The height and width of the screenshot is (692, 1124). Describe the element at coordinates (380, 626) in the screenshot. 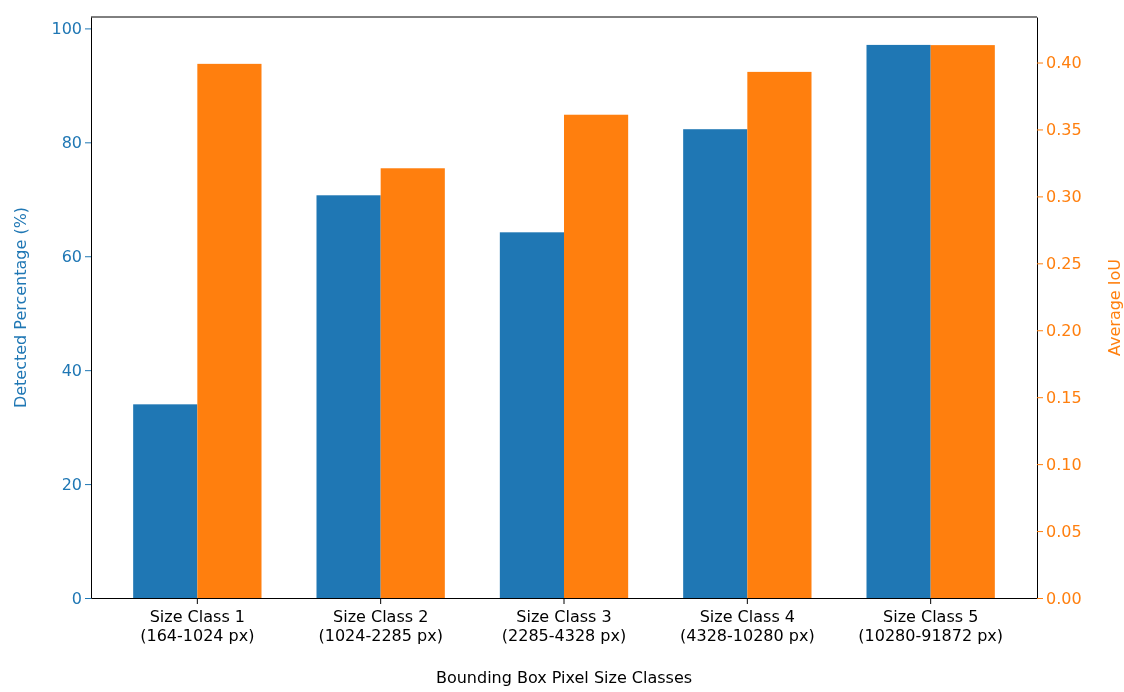

I see `x-tick-label: Size Class 2 (1024-2285 px)` at that location.